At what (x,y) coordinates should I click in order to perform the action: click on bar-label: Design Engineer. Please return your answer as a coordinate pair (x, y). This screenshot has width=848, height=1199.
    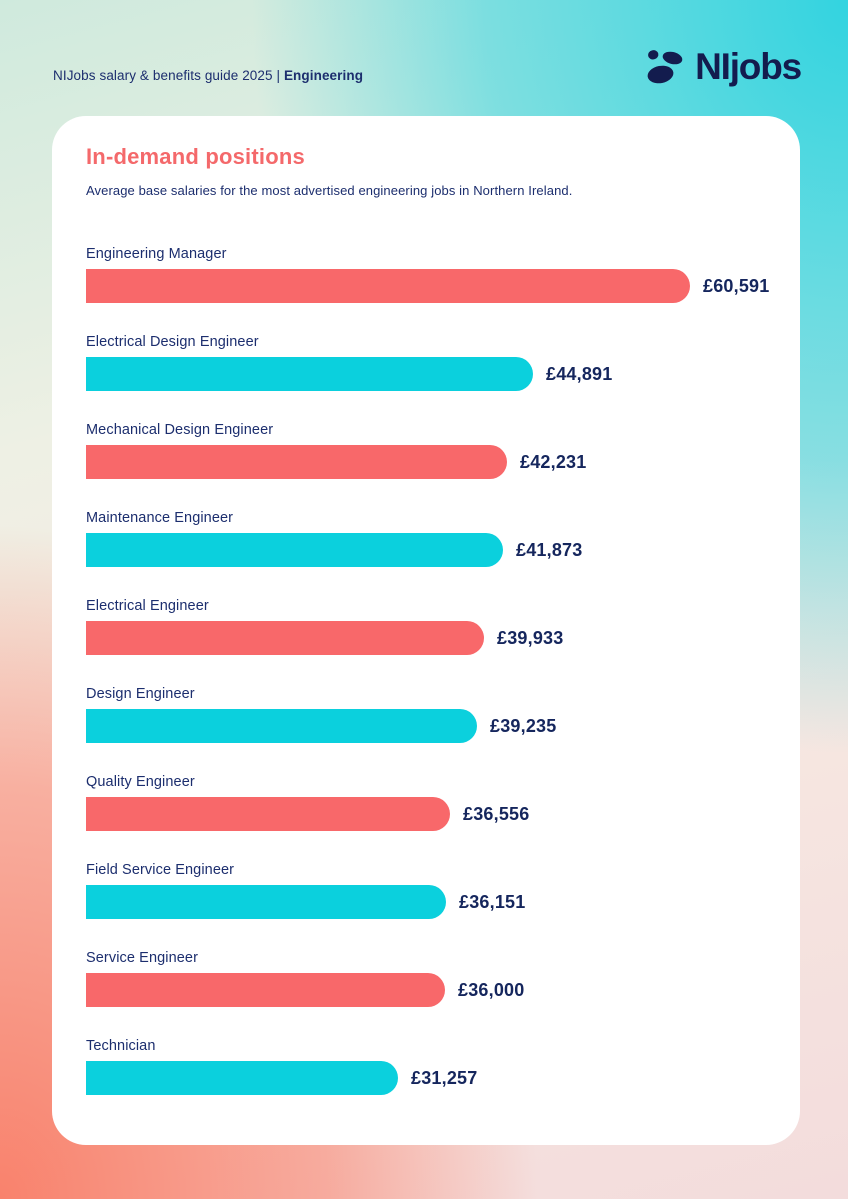
    Looking at the image, I should click on (140, 694).